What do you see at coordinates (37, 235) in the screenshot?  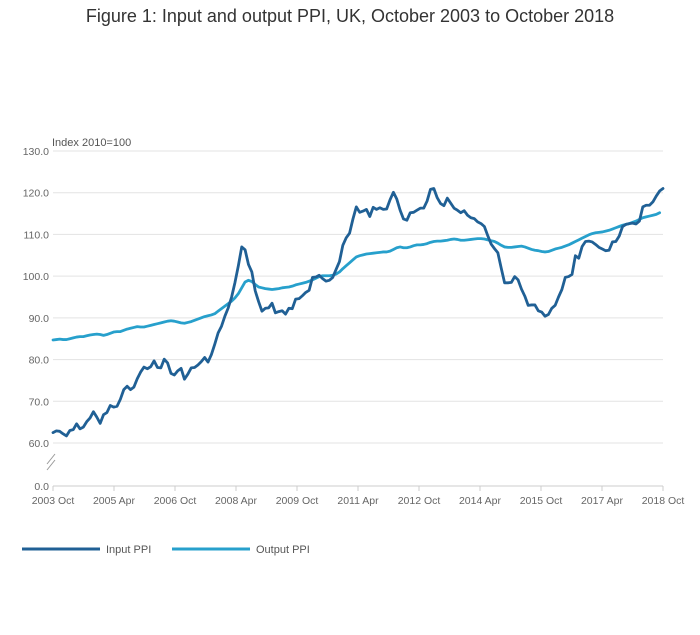 I see `y-tick-label: 110.0` at bounding box center [37, 235].